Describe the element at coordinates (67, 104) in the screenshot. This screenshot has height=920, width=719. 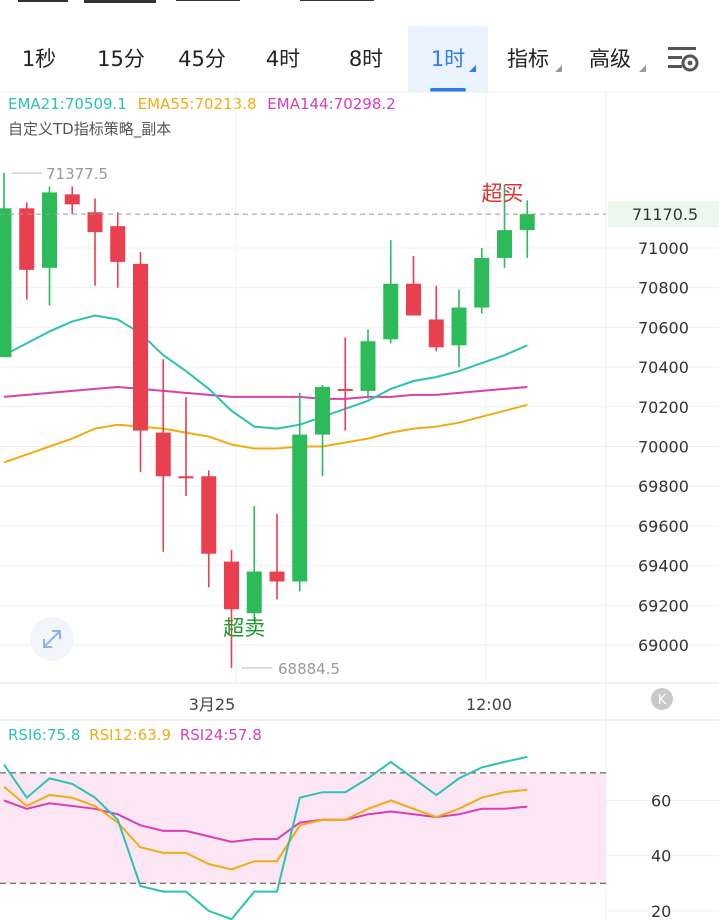
I see `ema21-legend: EMA21:70509.1` at that location.